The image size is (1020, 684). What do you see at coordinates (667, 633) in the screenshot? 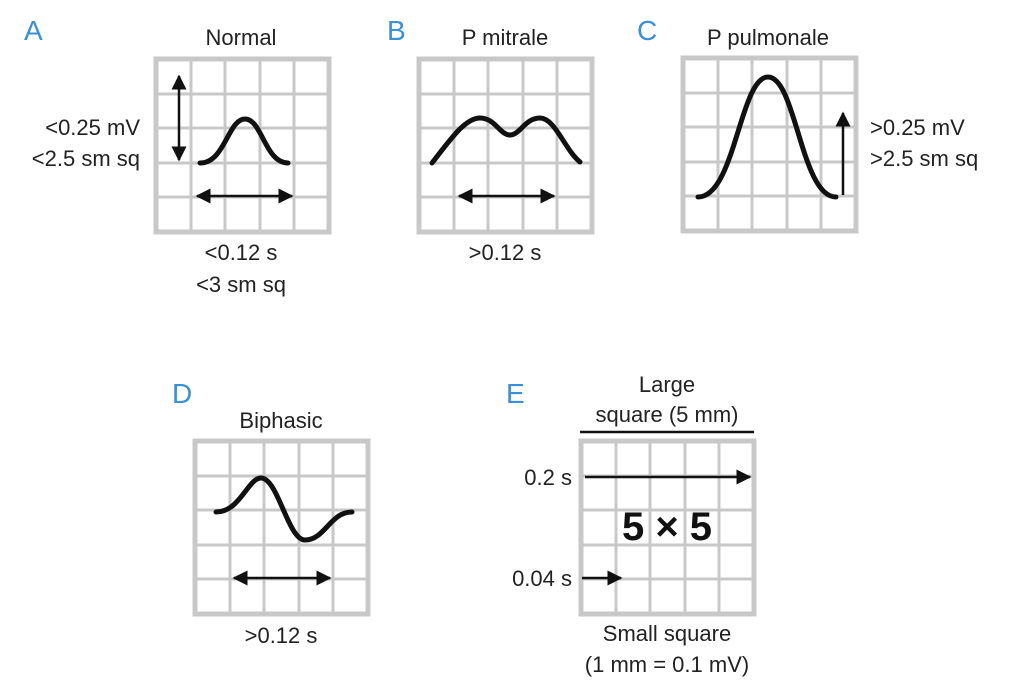
I see `small-square-title: Small square` at bounding box center [667, 633].